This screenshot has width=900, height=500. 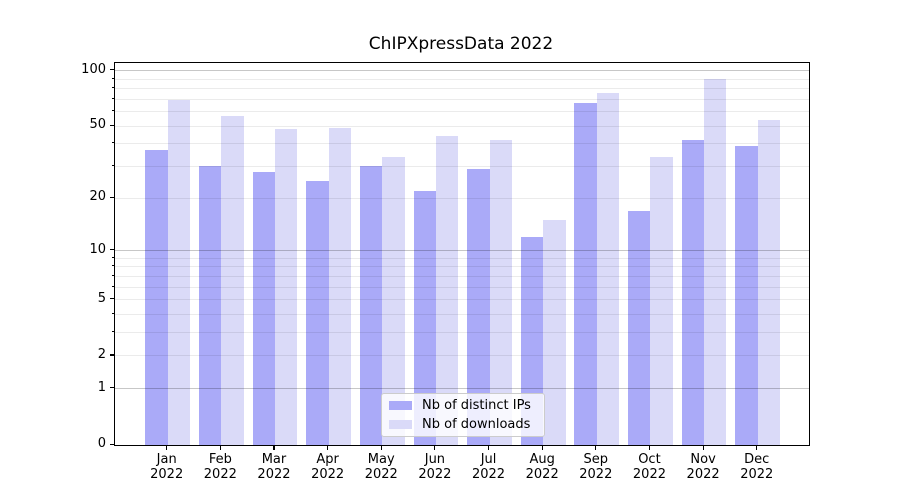 I want to click on y-tick-label: 50, so click(x=97, y=125).